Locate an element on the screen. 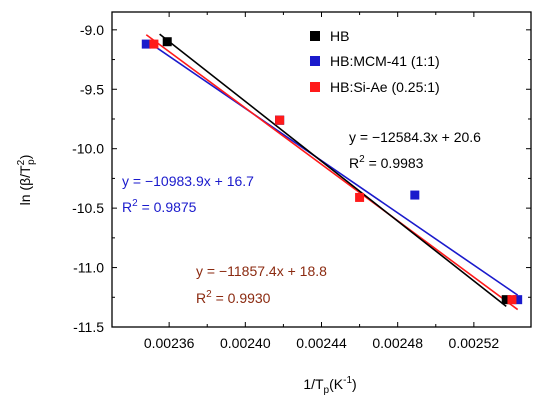 The height and width of the screenshot is (409, 550). equation-hb: y = −12584.3x + 20.6 is located at coordinates (415, 137).